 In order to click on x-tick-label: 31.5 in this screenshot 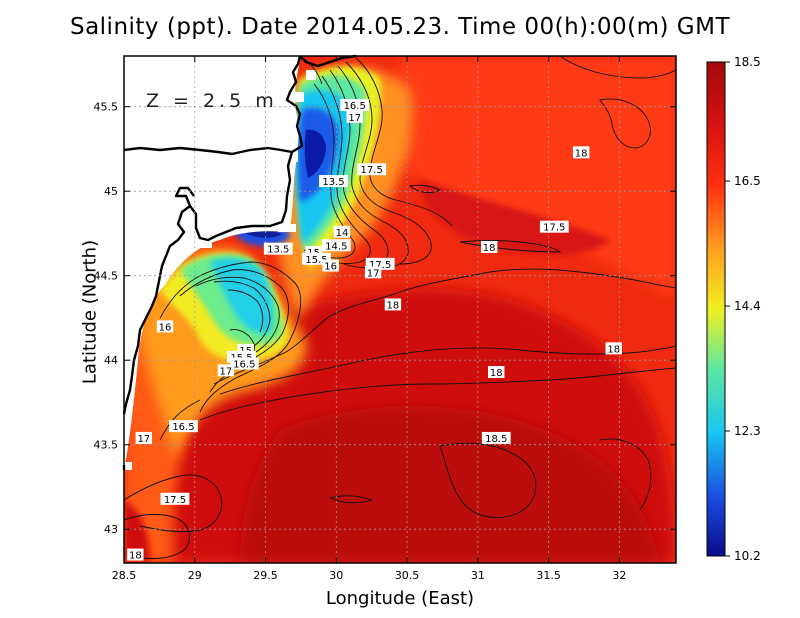, I will do `click(548, 575)`.